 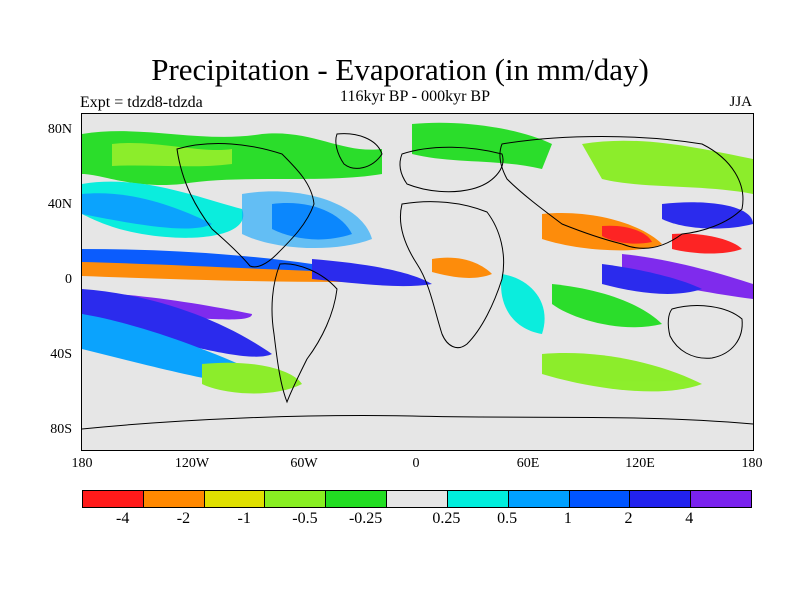 I want to click on patch-indo-purple, so click(x=687, y=276).